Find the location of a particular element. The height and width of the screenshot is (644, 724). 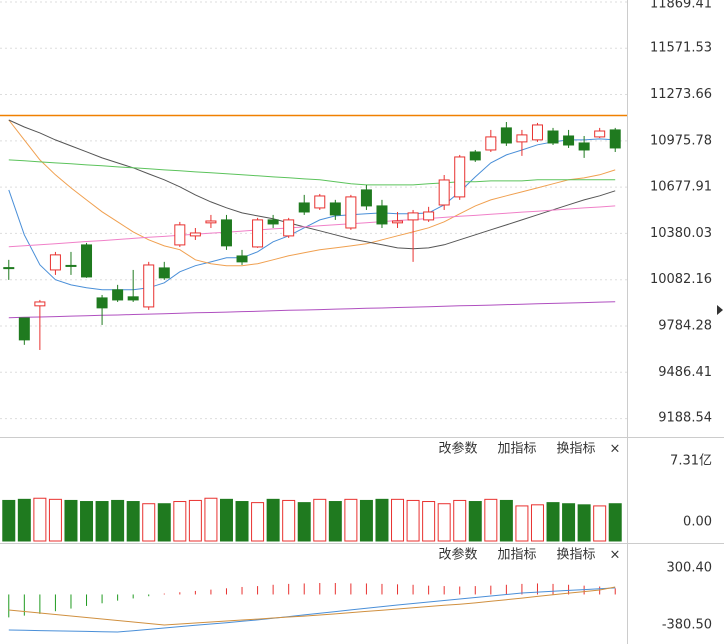

y-tick-label: 9784.28 is located at coordinates (685, 325).